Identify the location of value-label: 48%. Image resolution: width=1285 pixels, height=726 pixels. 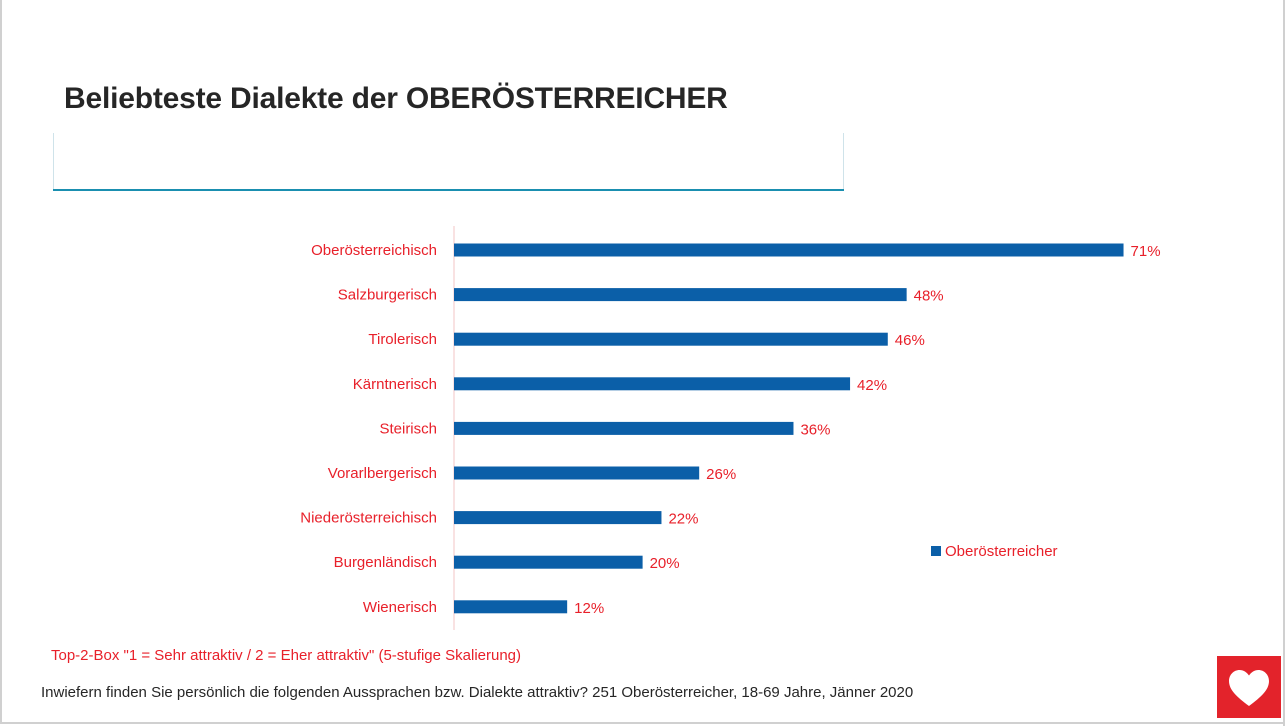
(929, 296).